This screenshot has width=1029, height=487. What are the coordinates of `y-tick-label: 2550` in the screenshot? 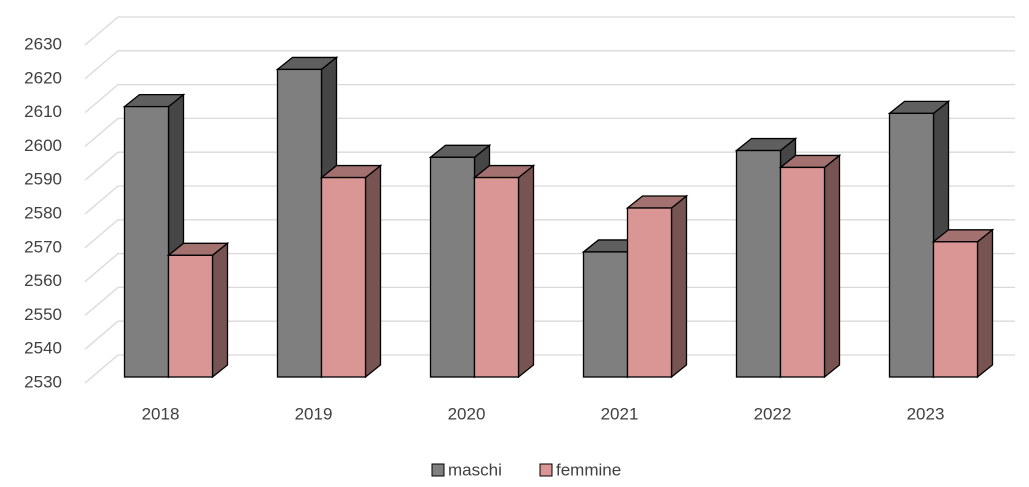 It's located at (43, 314).